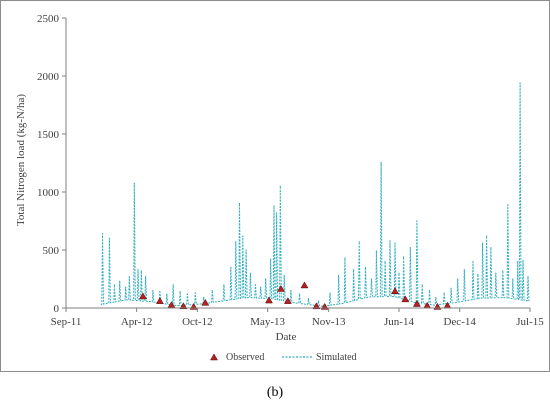 This screenshot has height=410, width=550. Describe the element at coordinates (267, 322) in the screenshot. I see `x-tick-label: May-13` at that location.